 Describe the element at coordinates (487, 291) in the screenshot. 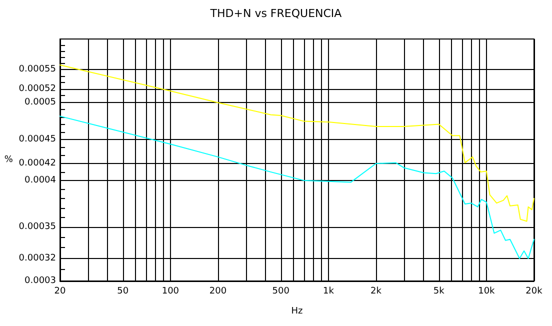

I see `x-tick-label: 10k` at that location.